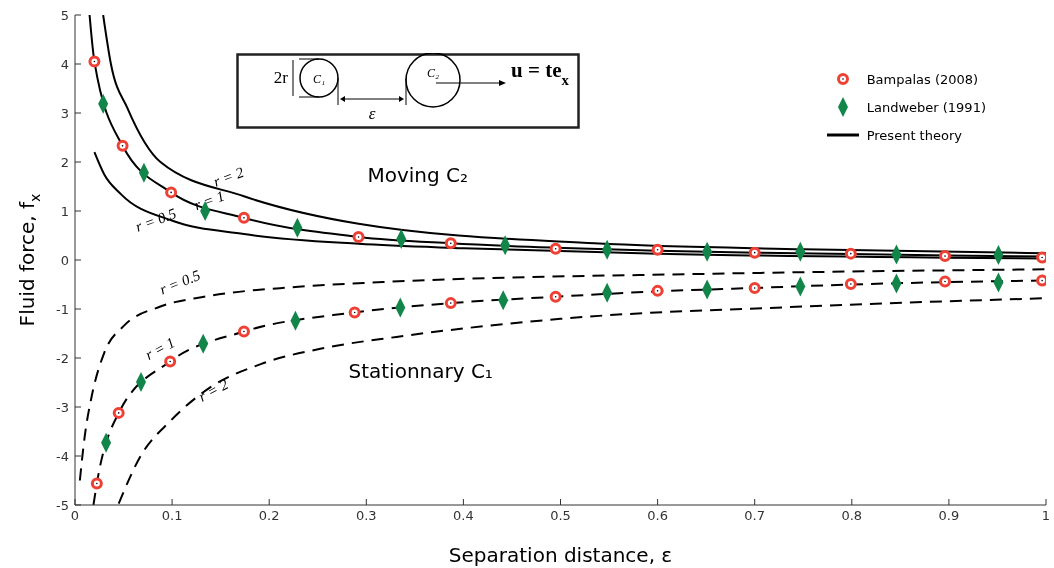  Describe the element at coordinates (64, 113) in the screenshot. I see `y-tick-label: 3` at that location.